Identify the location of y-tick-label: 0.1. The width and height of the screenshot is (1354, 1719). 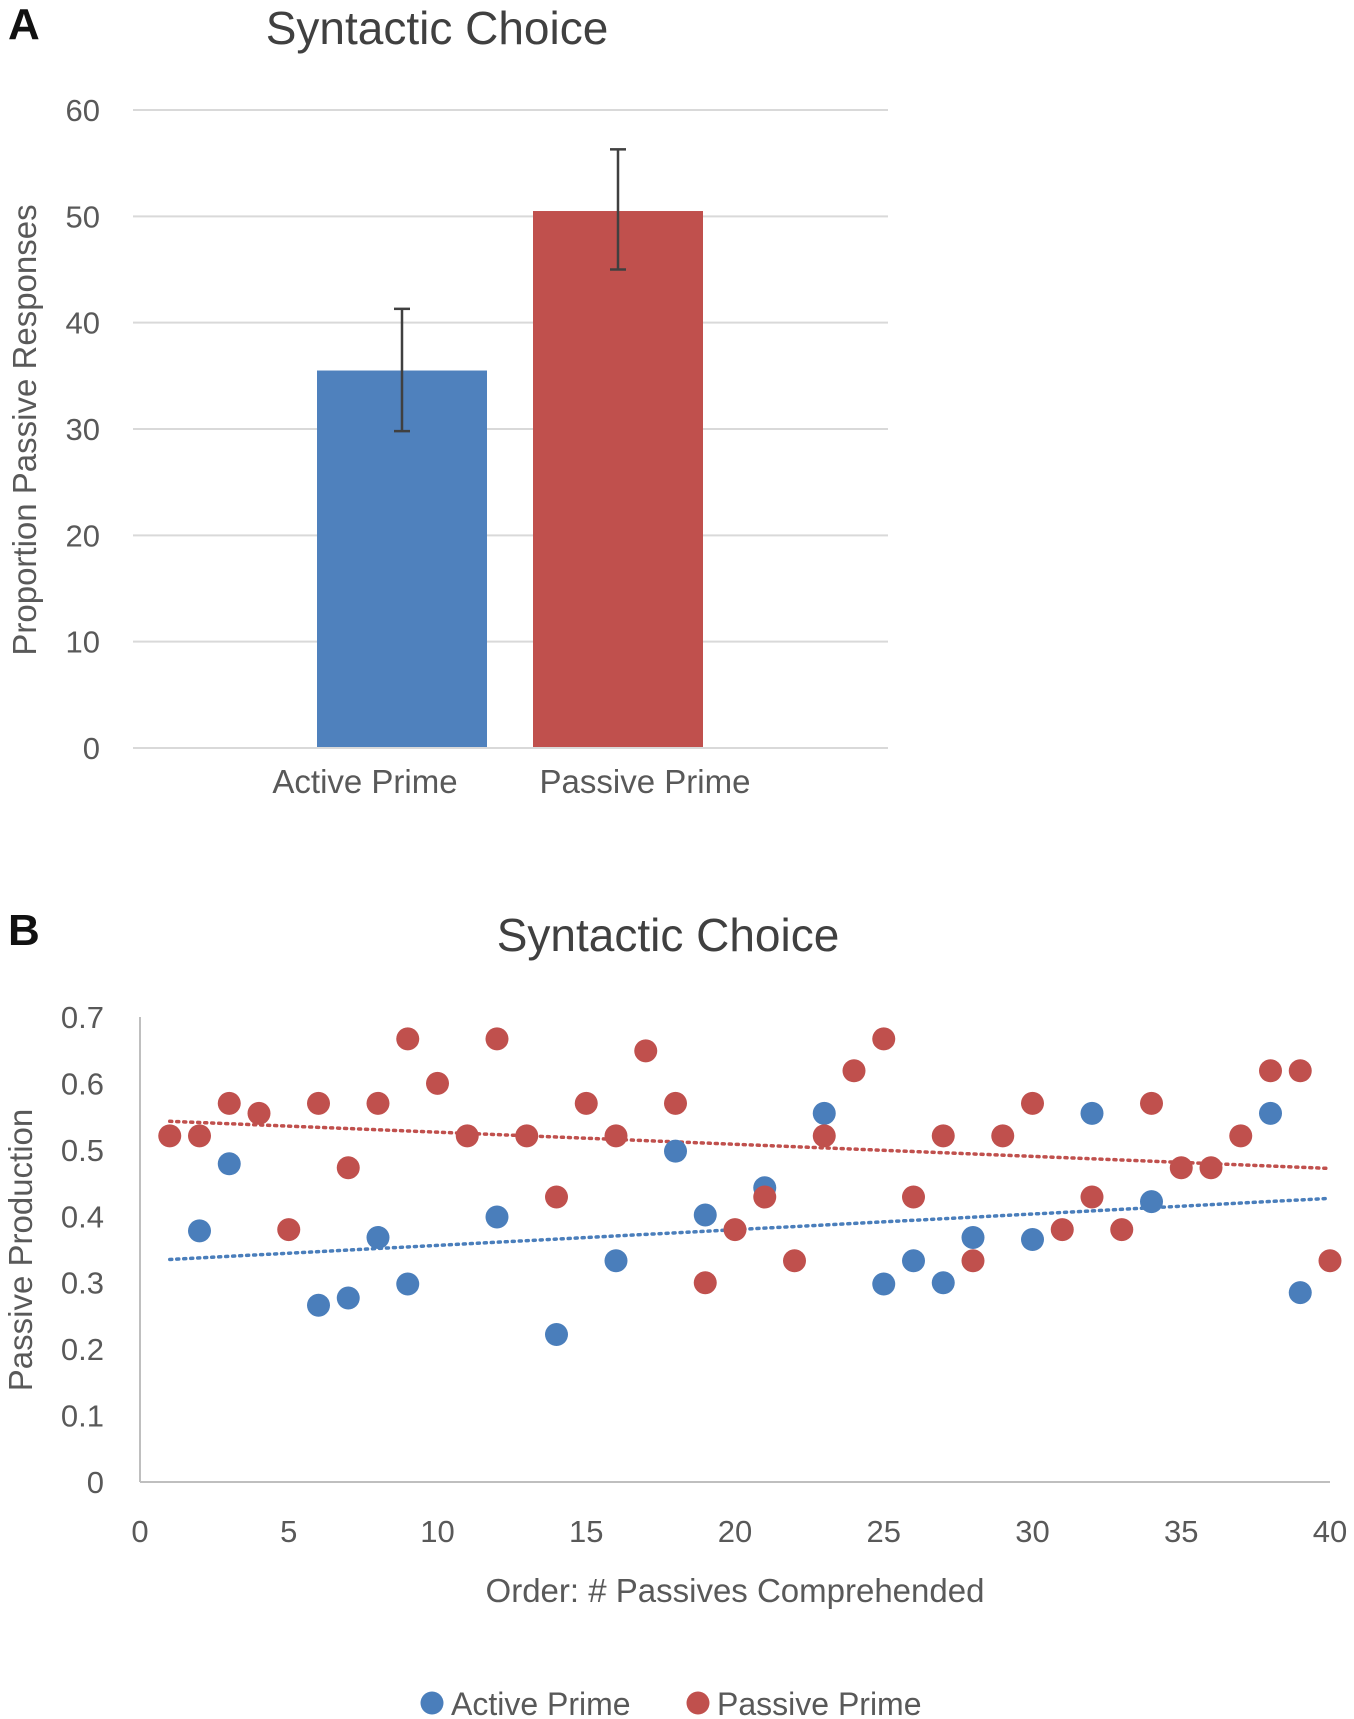
(82, 1416).